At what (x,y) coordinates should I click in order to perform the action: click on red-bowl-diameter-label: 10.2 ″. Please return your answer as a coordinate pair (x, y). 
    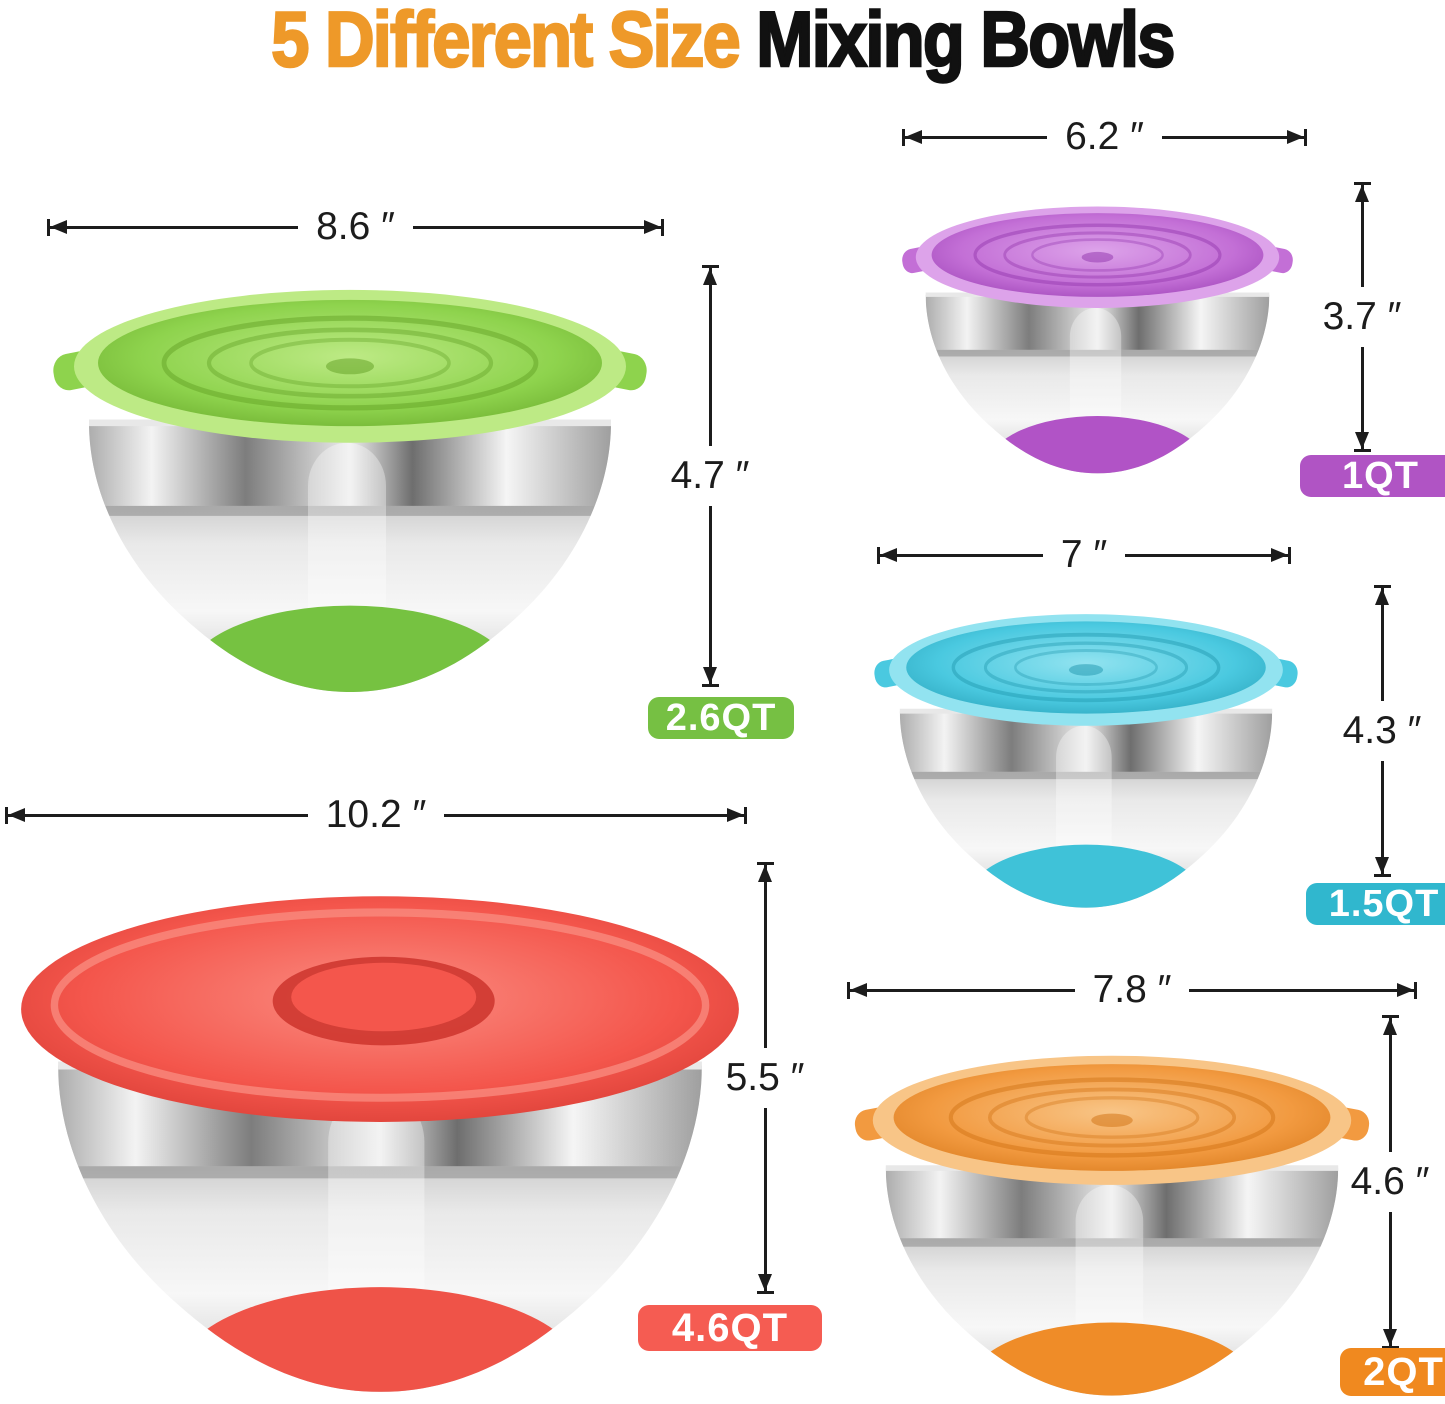
    Looking at the image, I should click on (376, 814).